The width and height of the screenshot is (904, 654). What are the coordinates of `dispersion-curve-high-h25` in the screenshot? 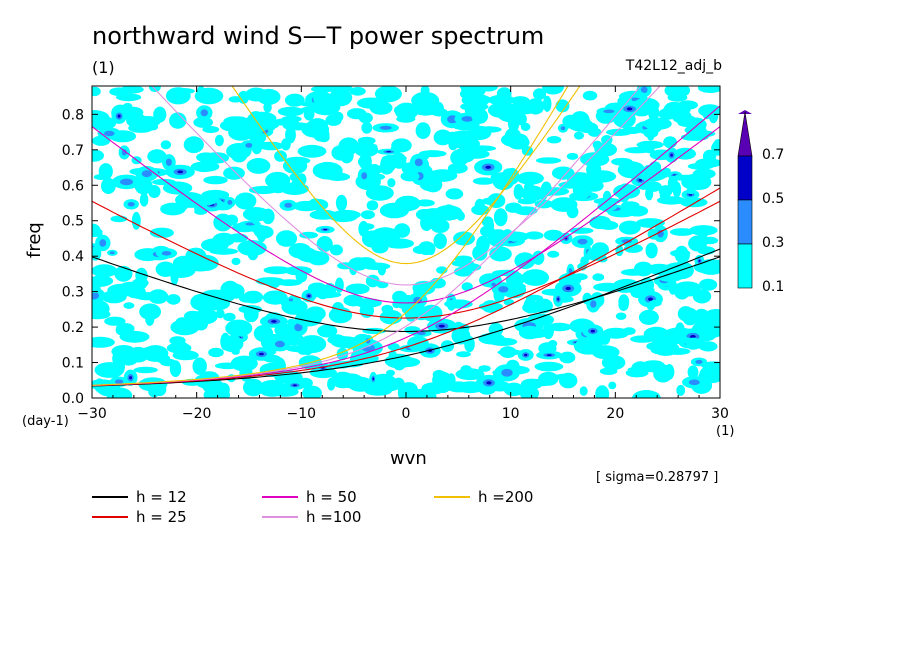 It's located at (406, 259).